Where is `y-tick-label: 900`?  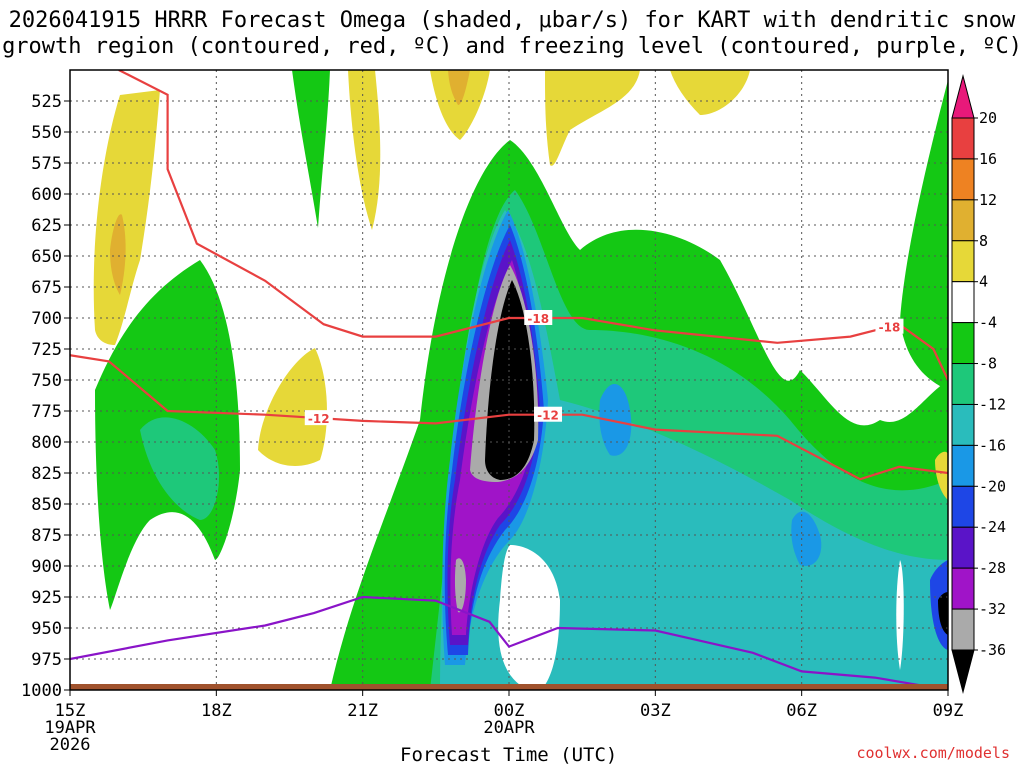 y-tick-label: 900 is located at coordinates (46, 567).